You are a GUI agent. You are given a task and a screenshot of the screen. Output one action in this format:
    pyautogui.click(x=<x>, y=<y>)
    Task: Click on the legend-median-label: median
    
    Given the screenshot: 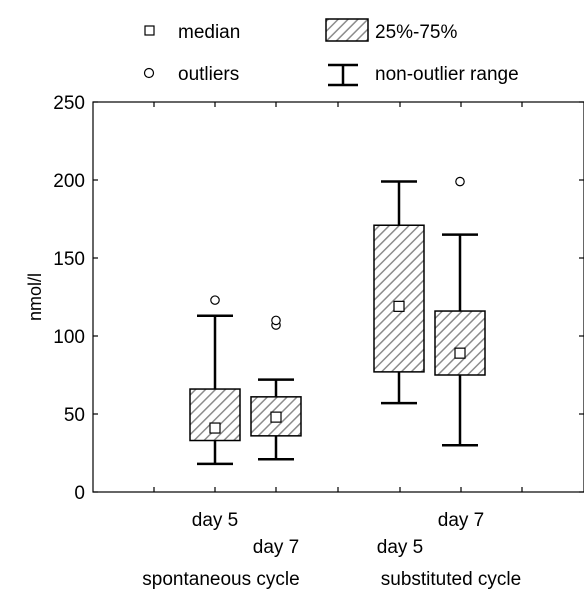 What is the action you would take?
    pyautogui.click(x=209, y=32)
    